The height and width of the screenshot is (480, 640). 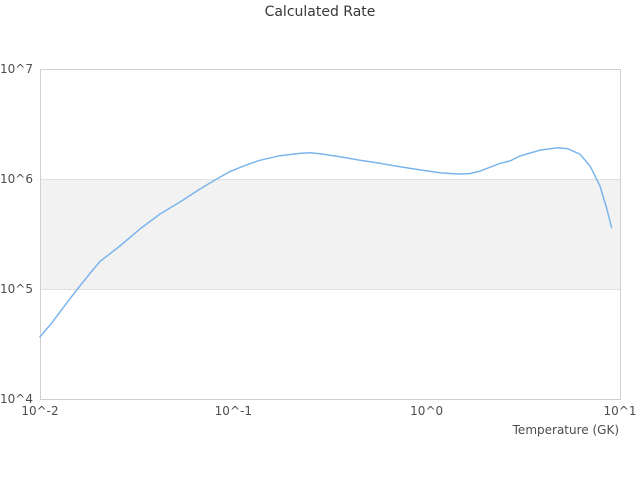 I want to click on x-tick-label: 10^1, so click(x=620, y=411).